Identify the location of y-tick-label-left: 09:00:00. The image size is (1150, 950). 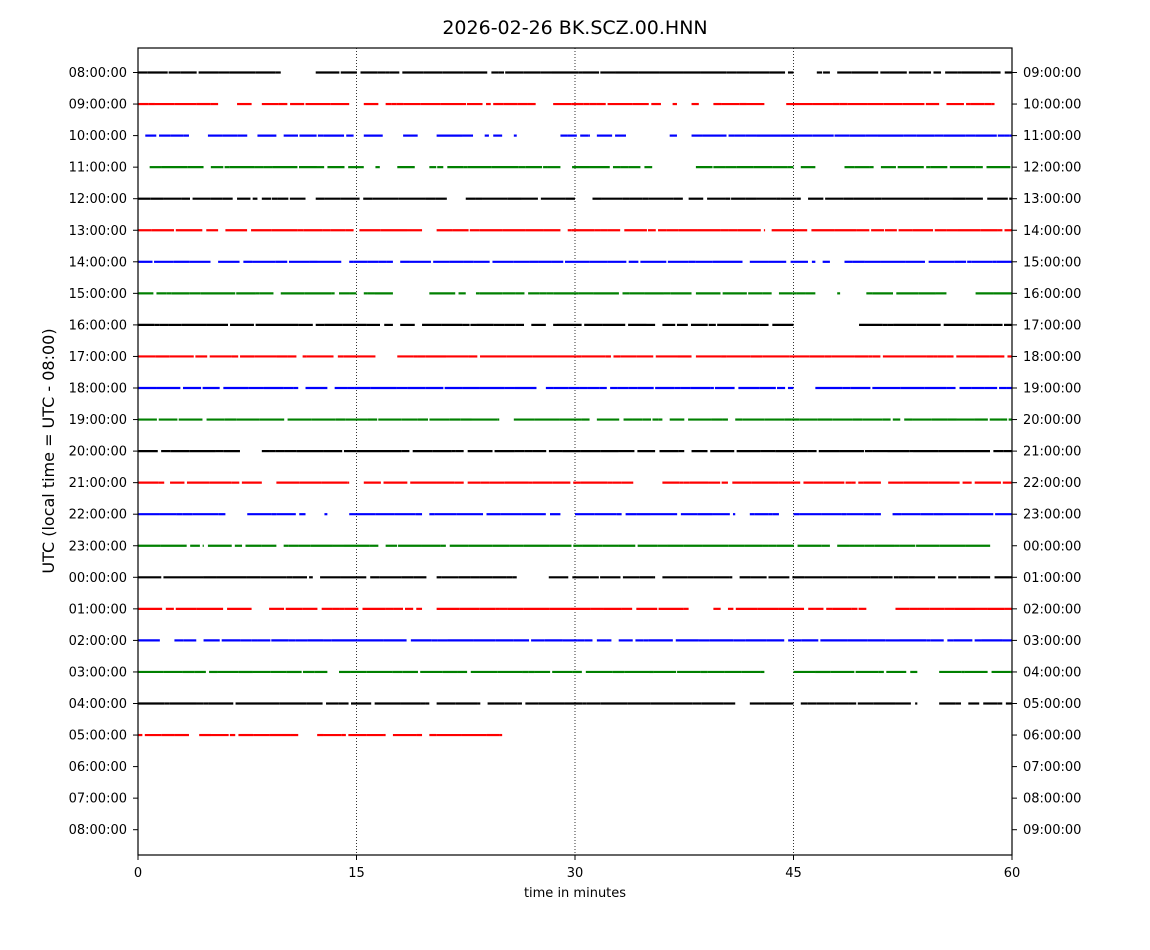
(98, 105).